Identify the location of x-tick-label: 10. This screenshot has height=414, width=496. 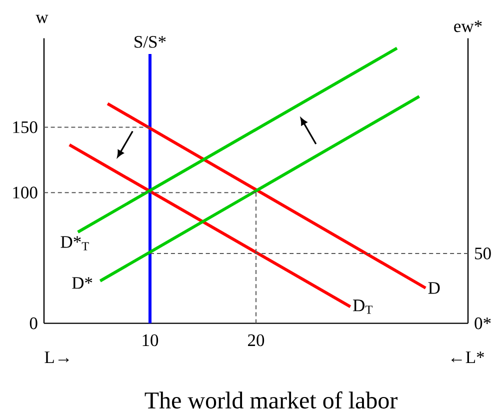
(150, 340).